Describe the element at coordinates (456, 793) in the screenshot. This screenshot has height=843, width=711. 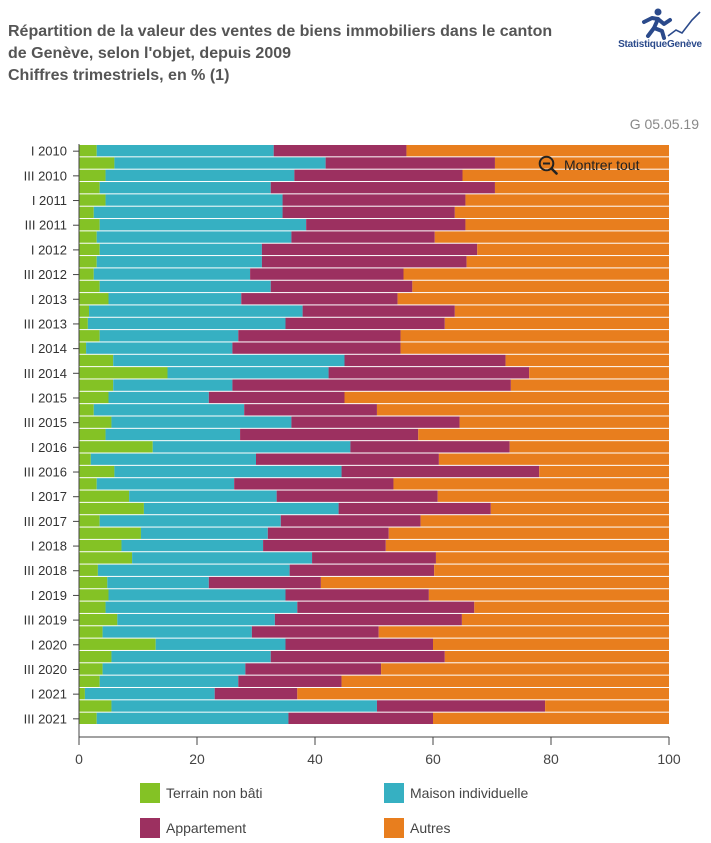
I see `legend-item-maison: Maison individuelle` at that location.